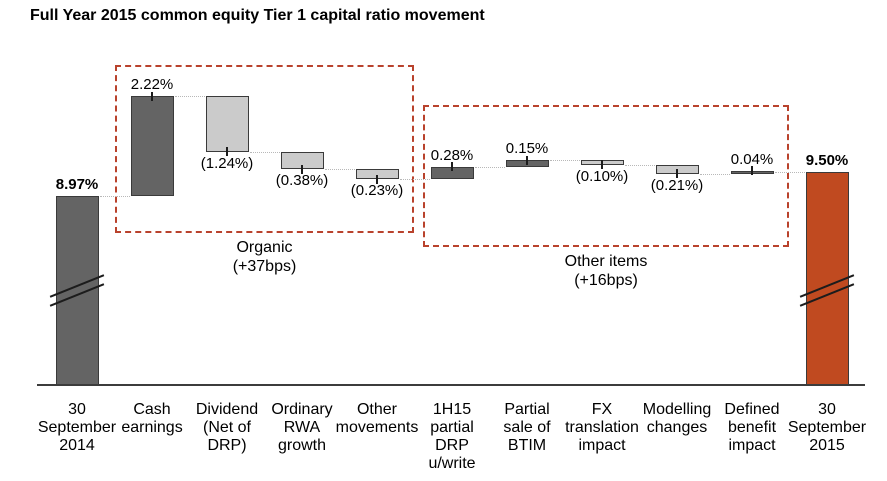 The width and height of the screenshot is (887, 481). Describe the element at coordinates (606, 271) in the screenshot. I see `group-label-other-items: Other items (+16bps)` at that location.